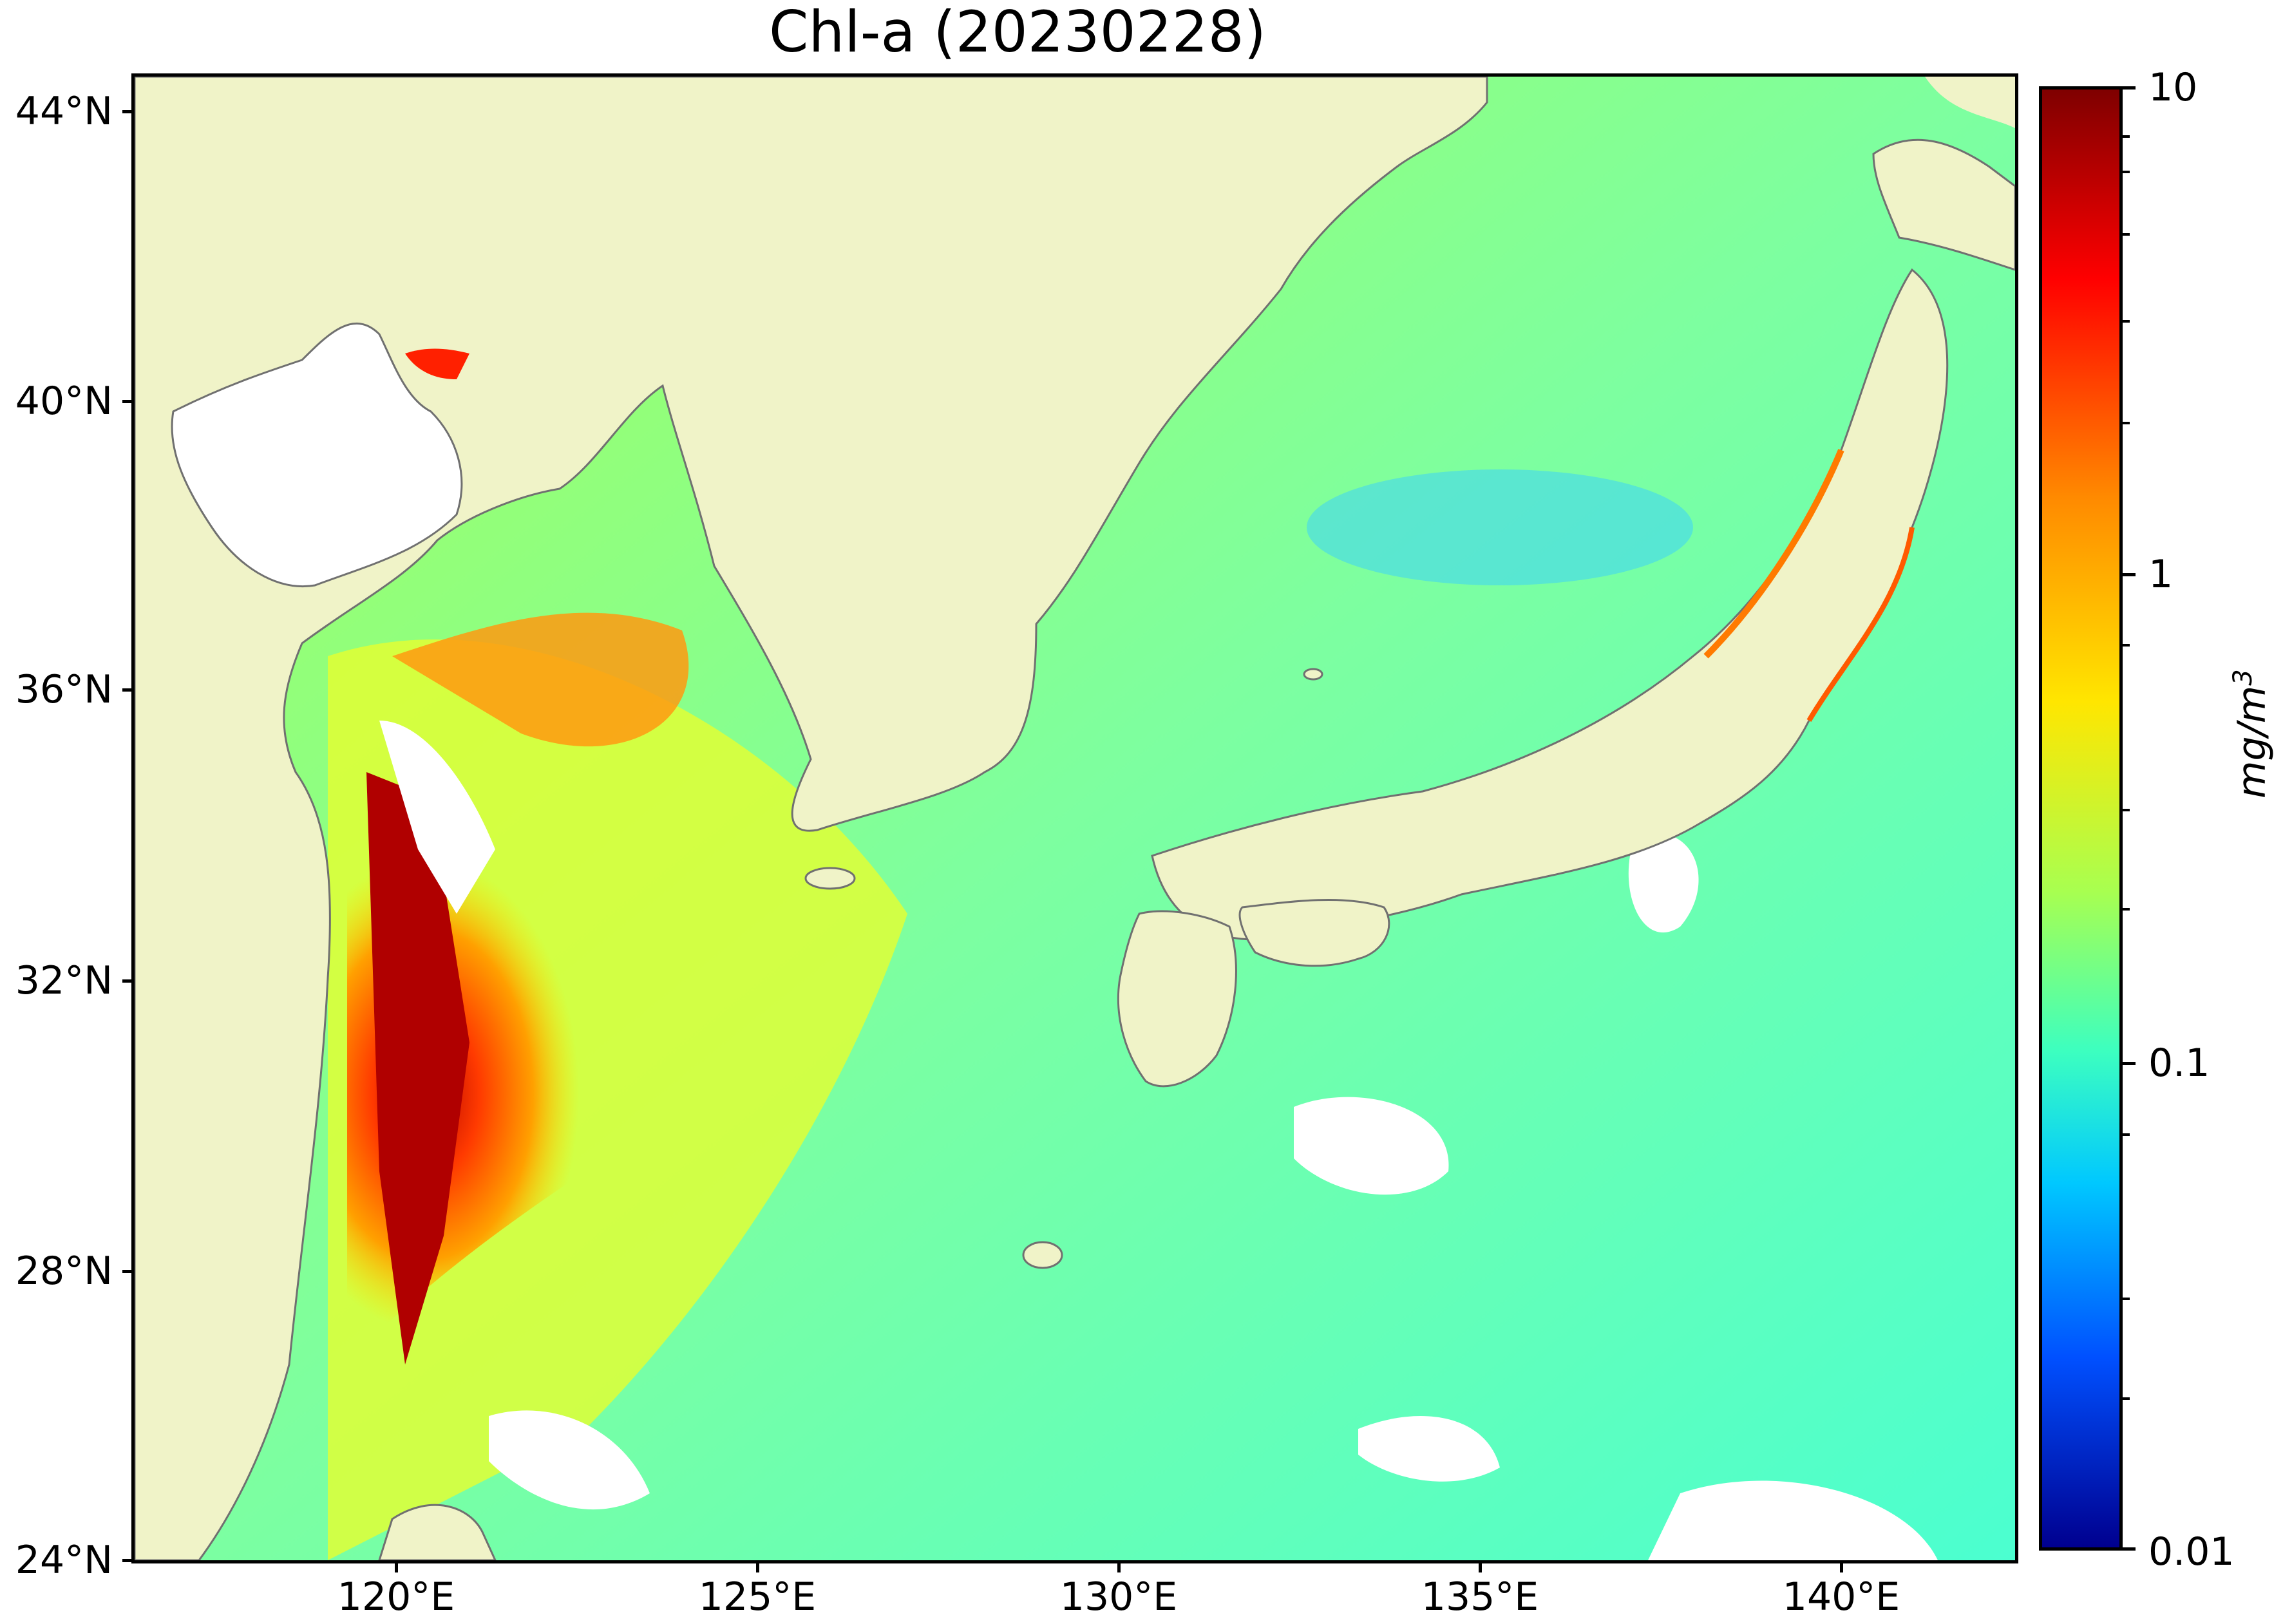 Image resolution: width=2283 pixels, height=1624 pixels. Describe the element at coordinates (2081, 818) in the screenshot. I see `colorbar` at that location.